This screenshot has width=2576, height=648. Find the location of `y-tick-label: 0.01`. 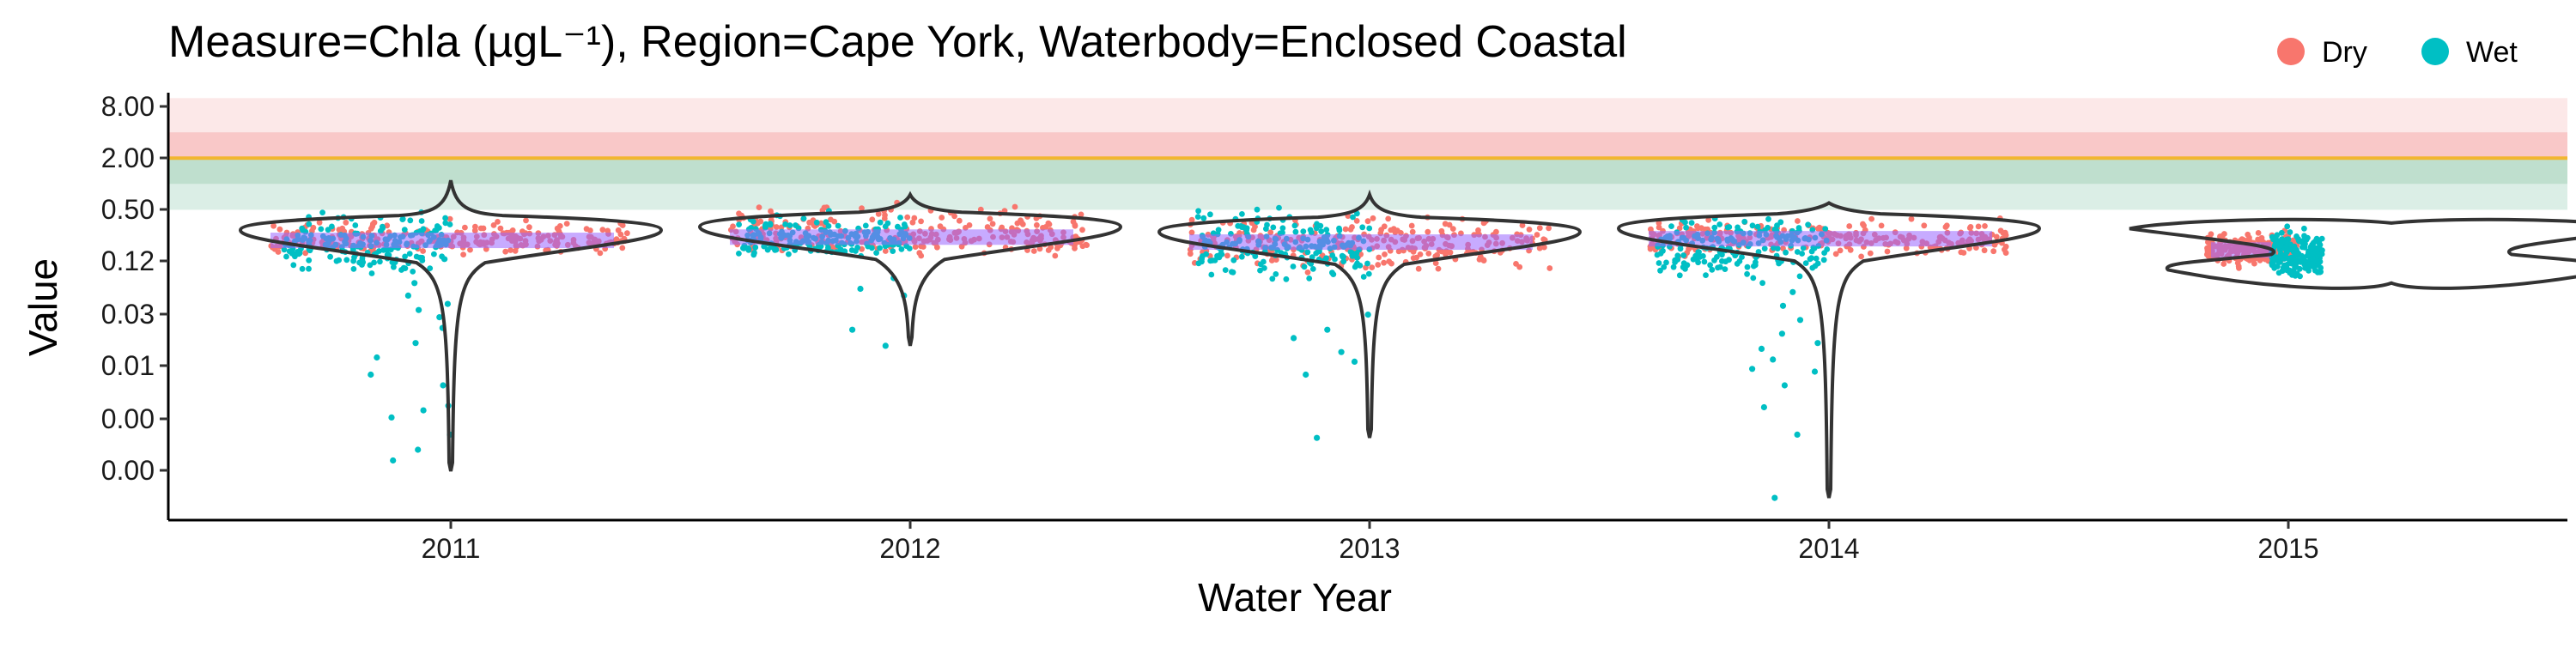

y-tick-label: 0.01 is located at coordinates (128, 365).